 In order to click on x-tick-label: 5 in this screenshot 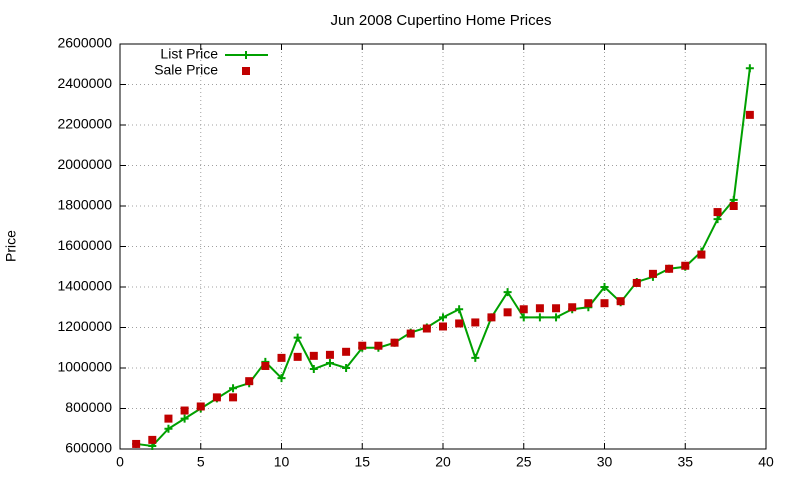, I will do `click(201, 462)`.